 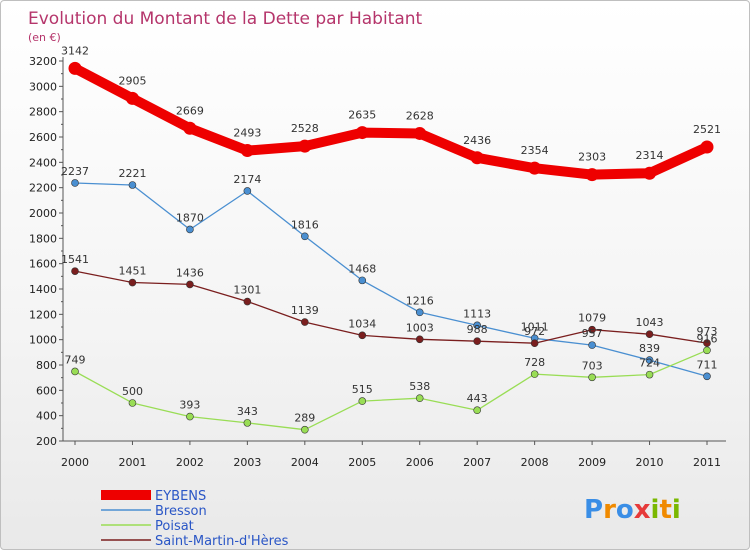 I want to click on x-tick-label: 2007, so click(x=477, y=462).